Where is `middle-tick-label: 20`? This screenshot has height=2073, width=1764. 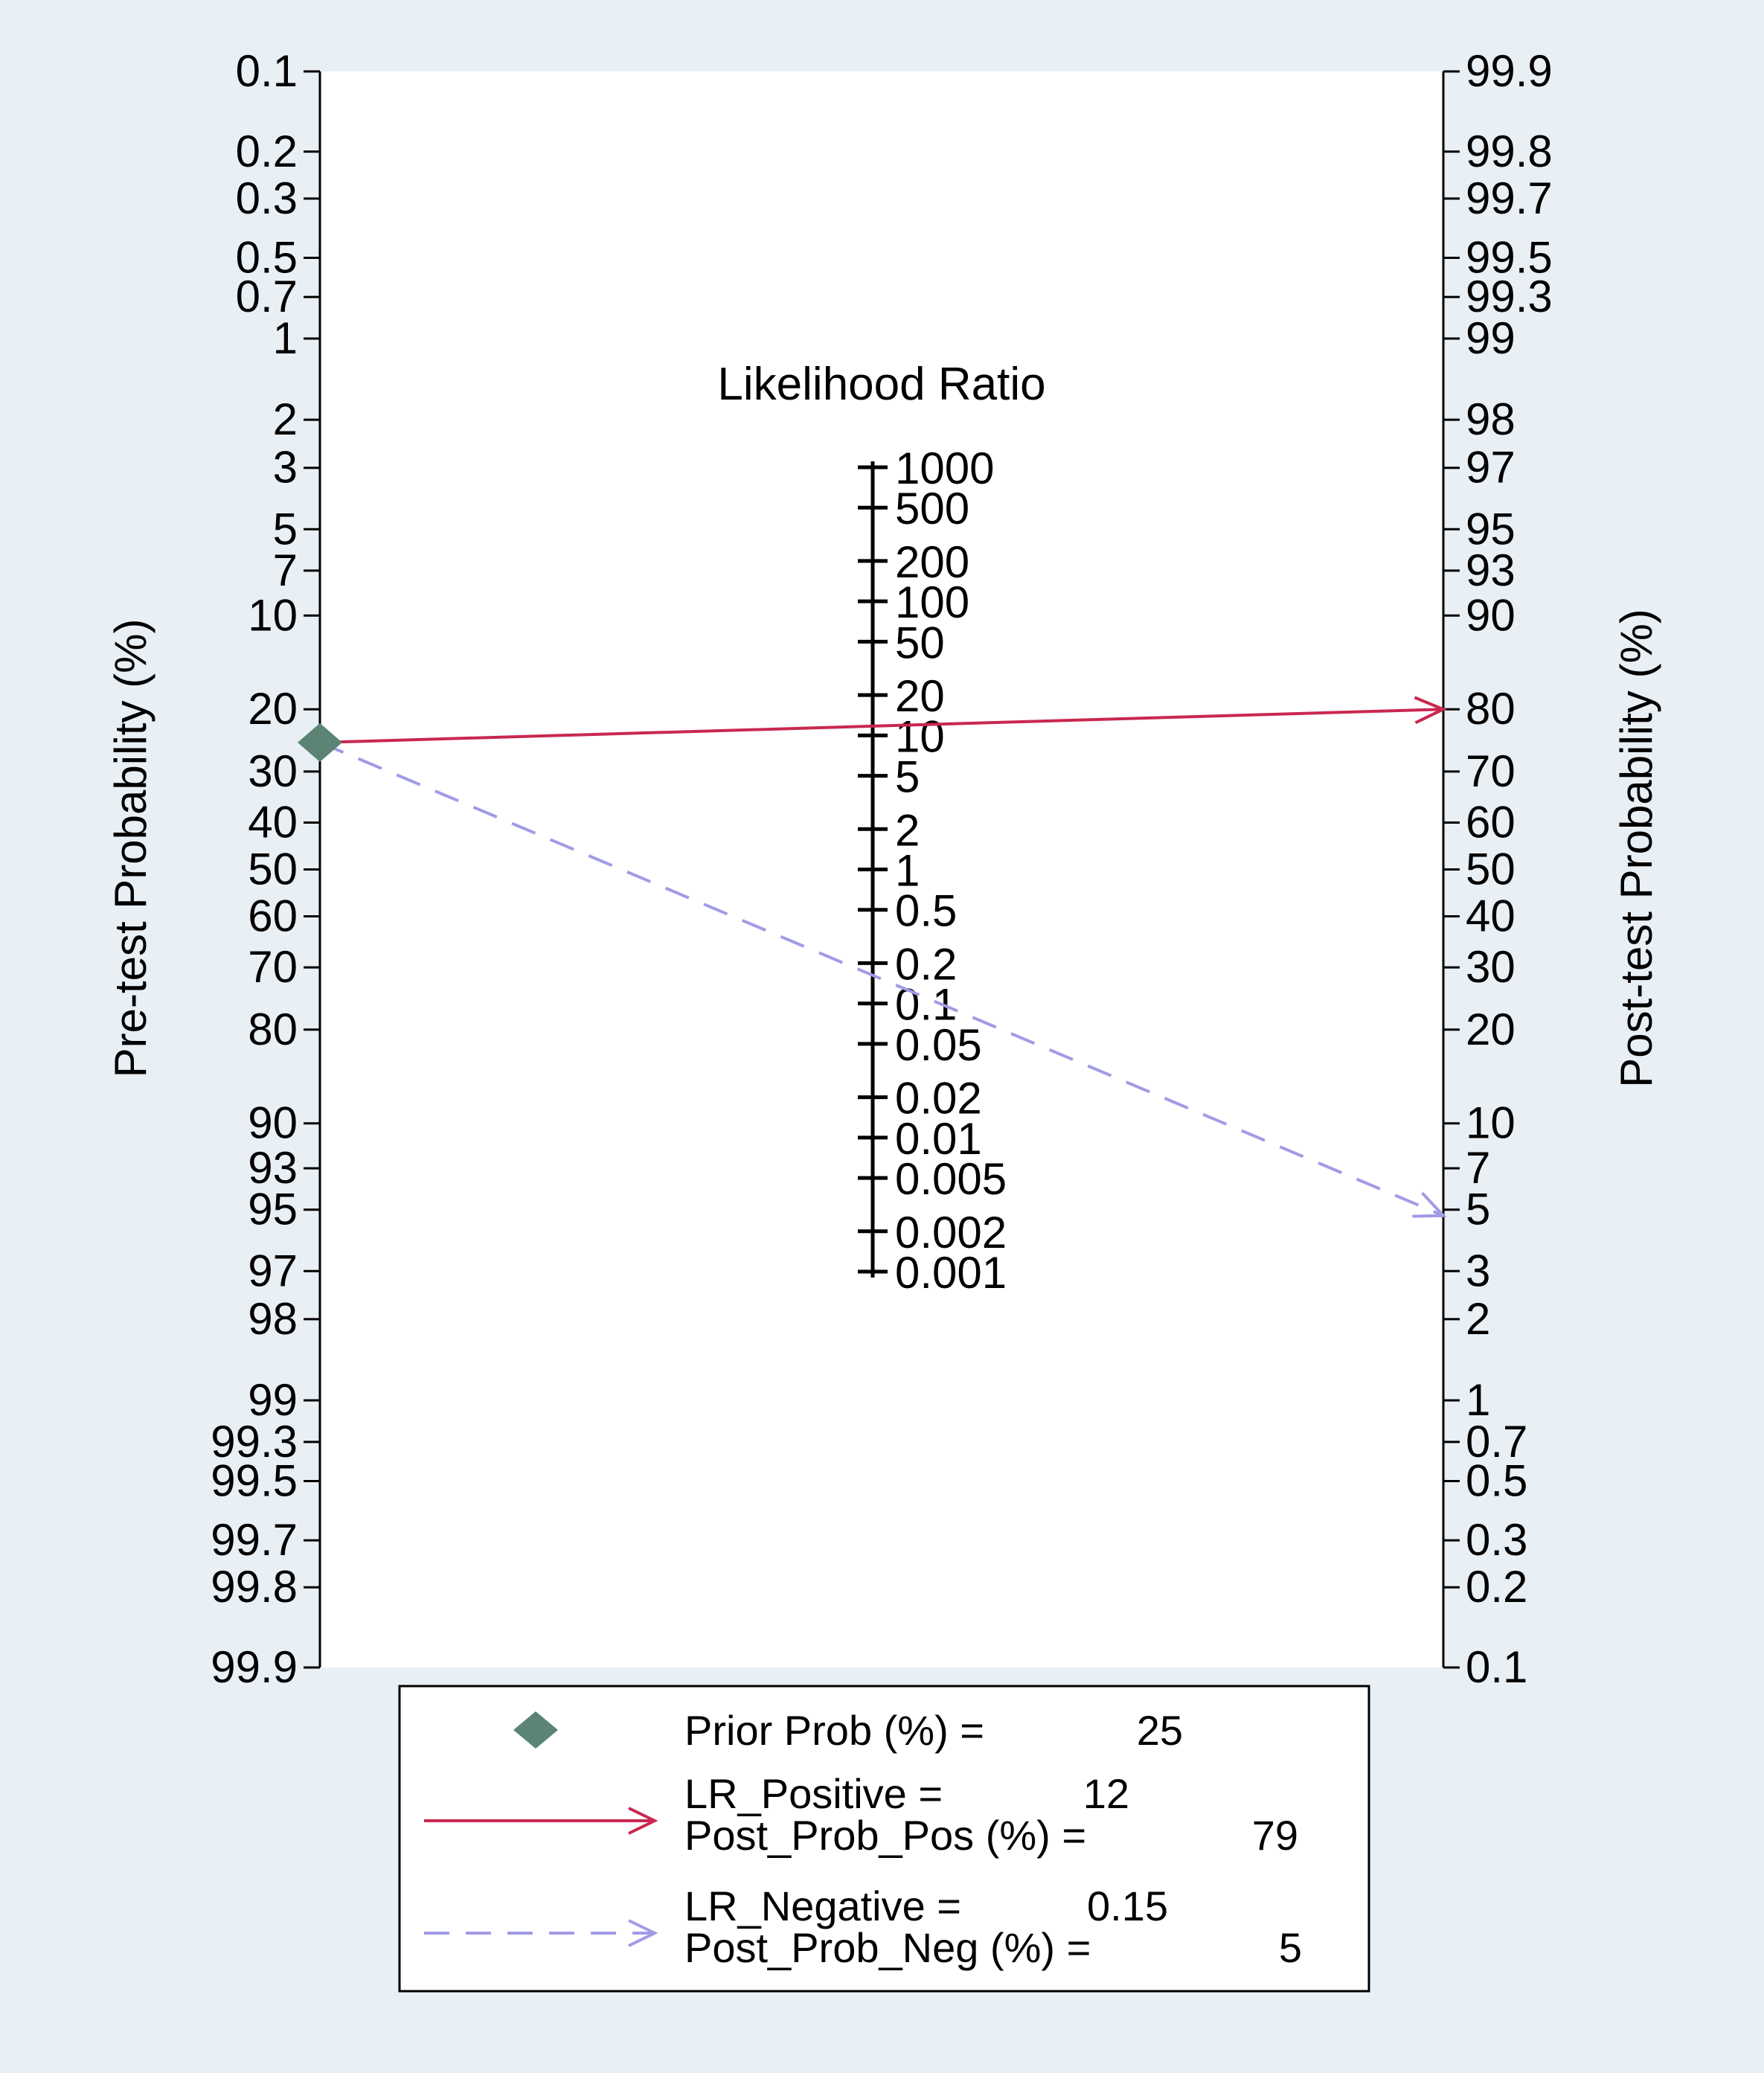 middle-tick-label: 20 is located at coordinates (920, 696).